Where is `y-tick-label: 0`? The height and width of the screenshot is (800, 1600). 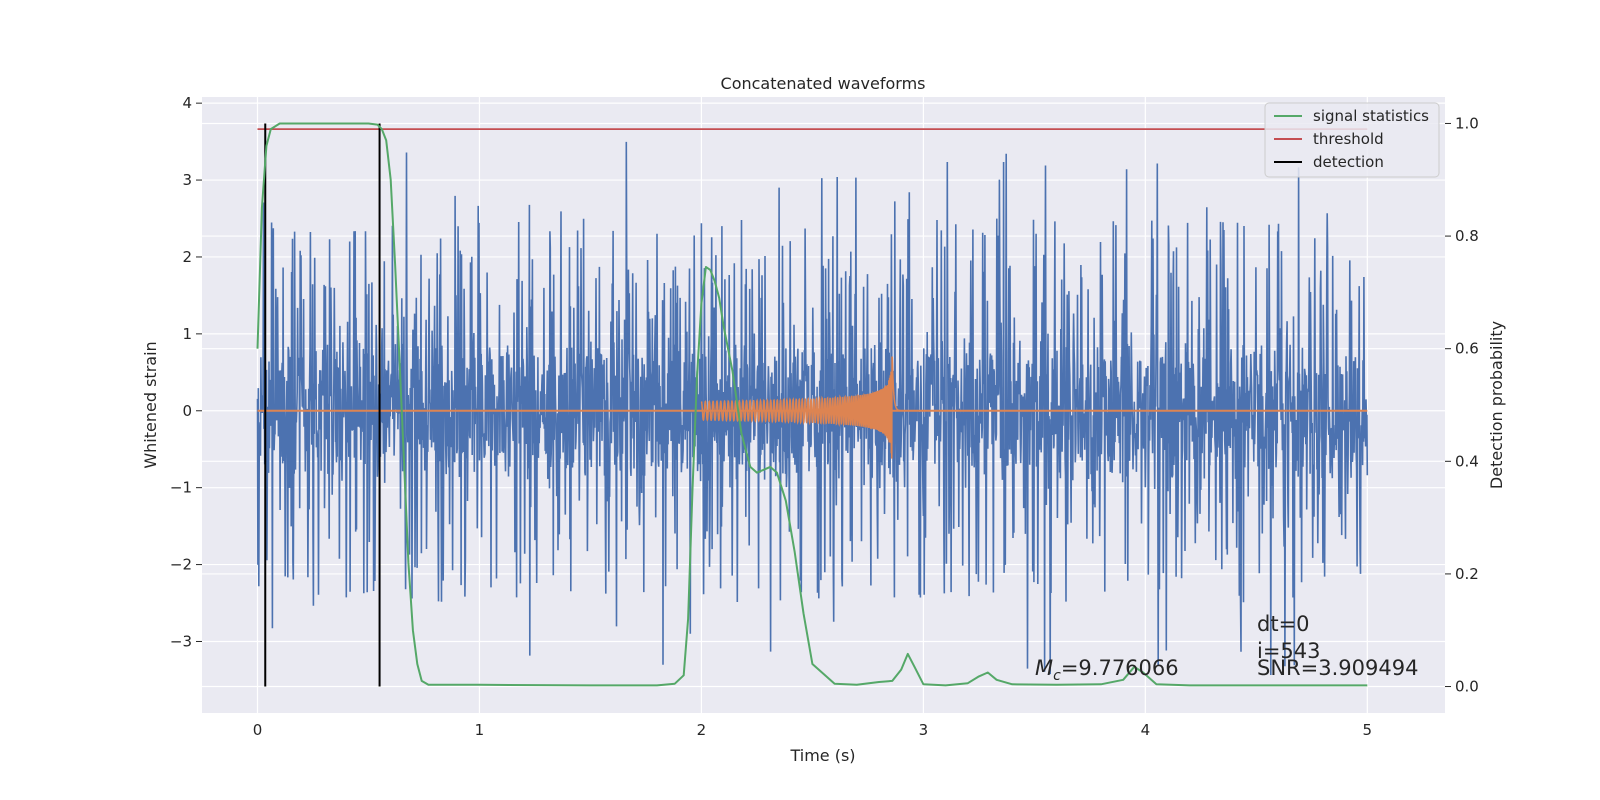 y-tick-label: 0 is located at coordinates (187, 411).